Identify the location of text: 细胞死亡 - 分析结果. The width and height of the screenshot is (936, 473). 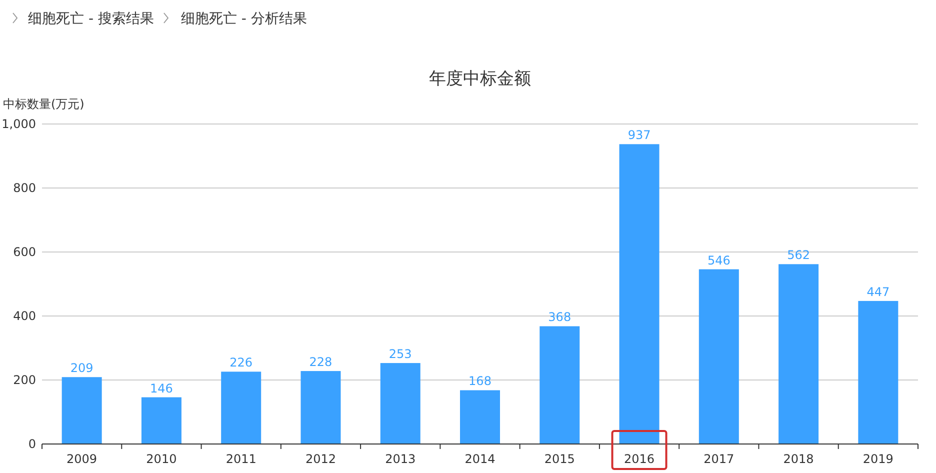
(243, 19).